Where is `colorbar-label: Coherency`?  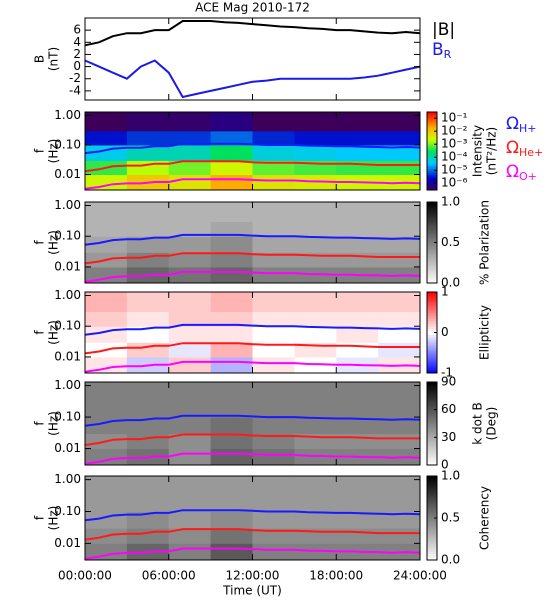 colorbar-label: Coherency is located at coordinates (485, 518).